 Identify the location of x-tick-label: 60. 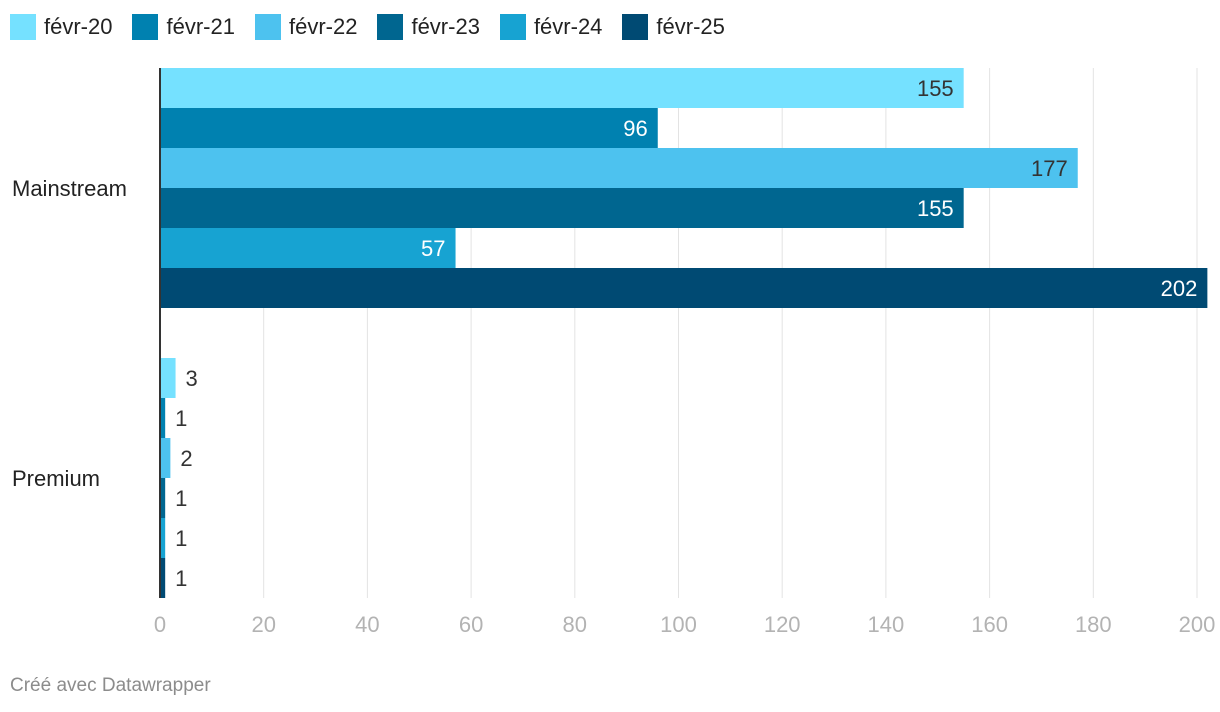
(471, 624).